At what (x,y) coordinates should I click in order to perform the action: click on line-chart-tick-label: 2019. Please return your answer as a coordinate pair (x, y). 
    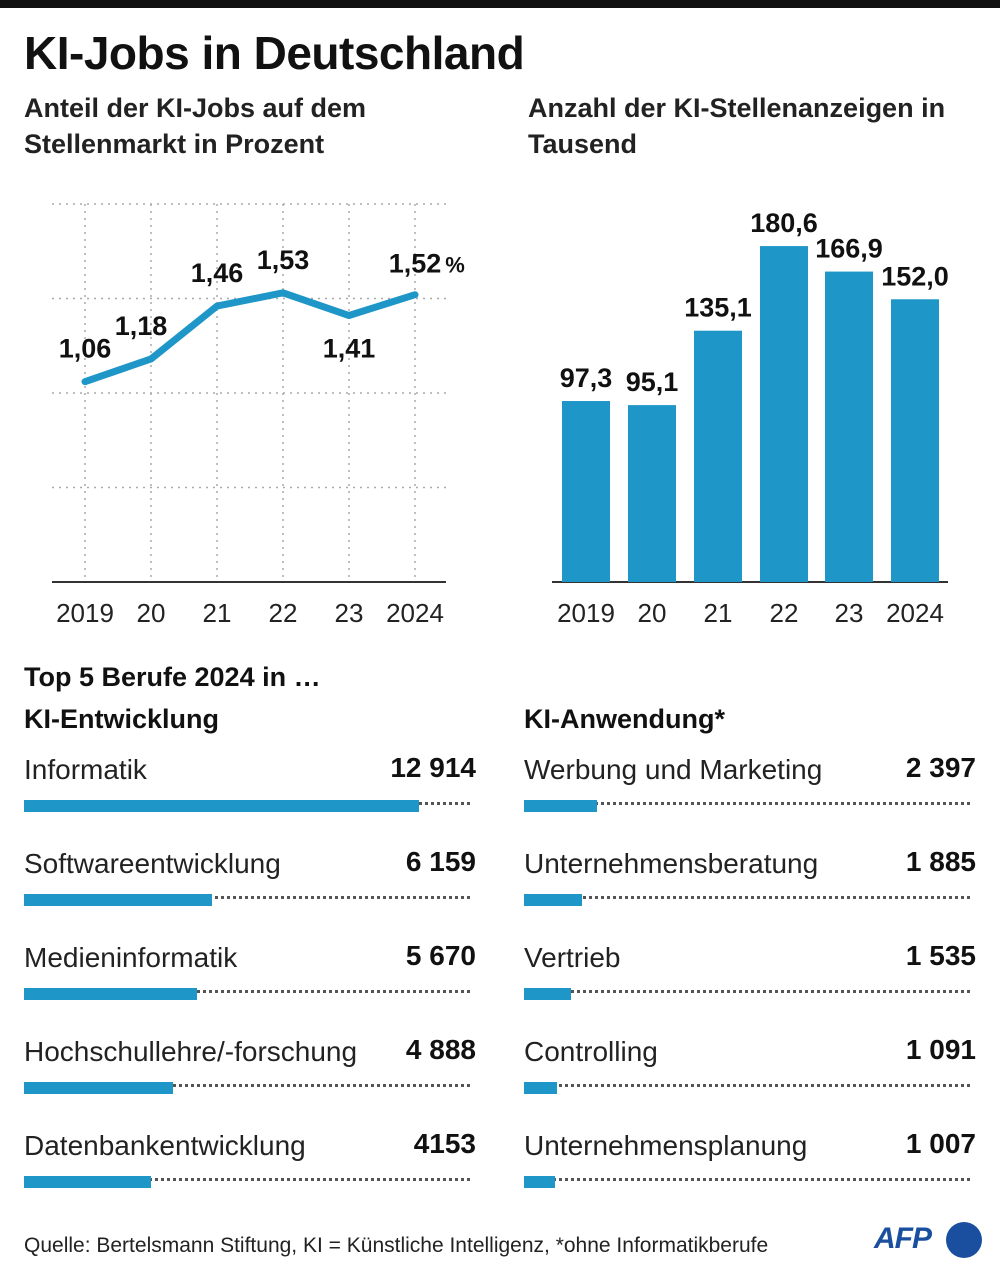
    Looking at the image, I should click on (85, 613).